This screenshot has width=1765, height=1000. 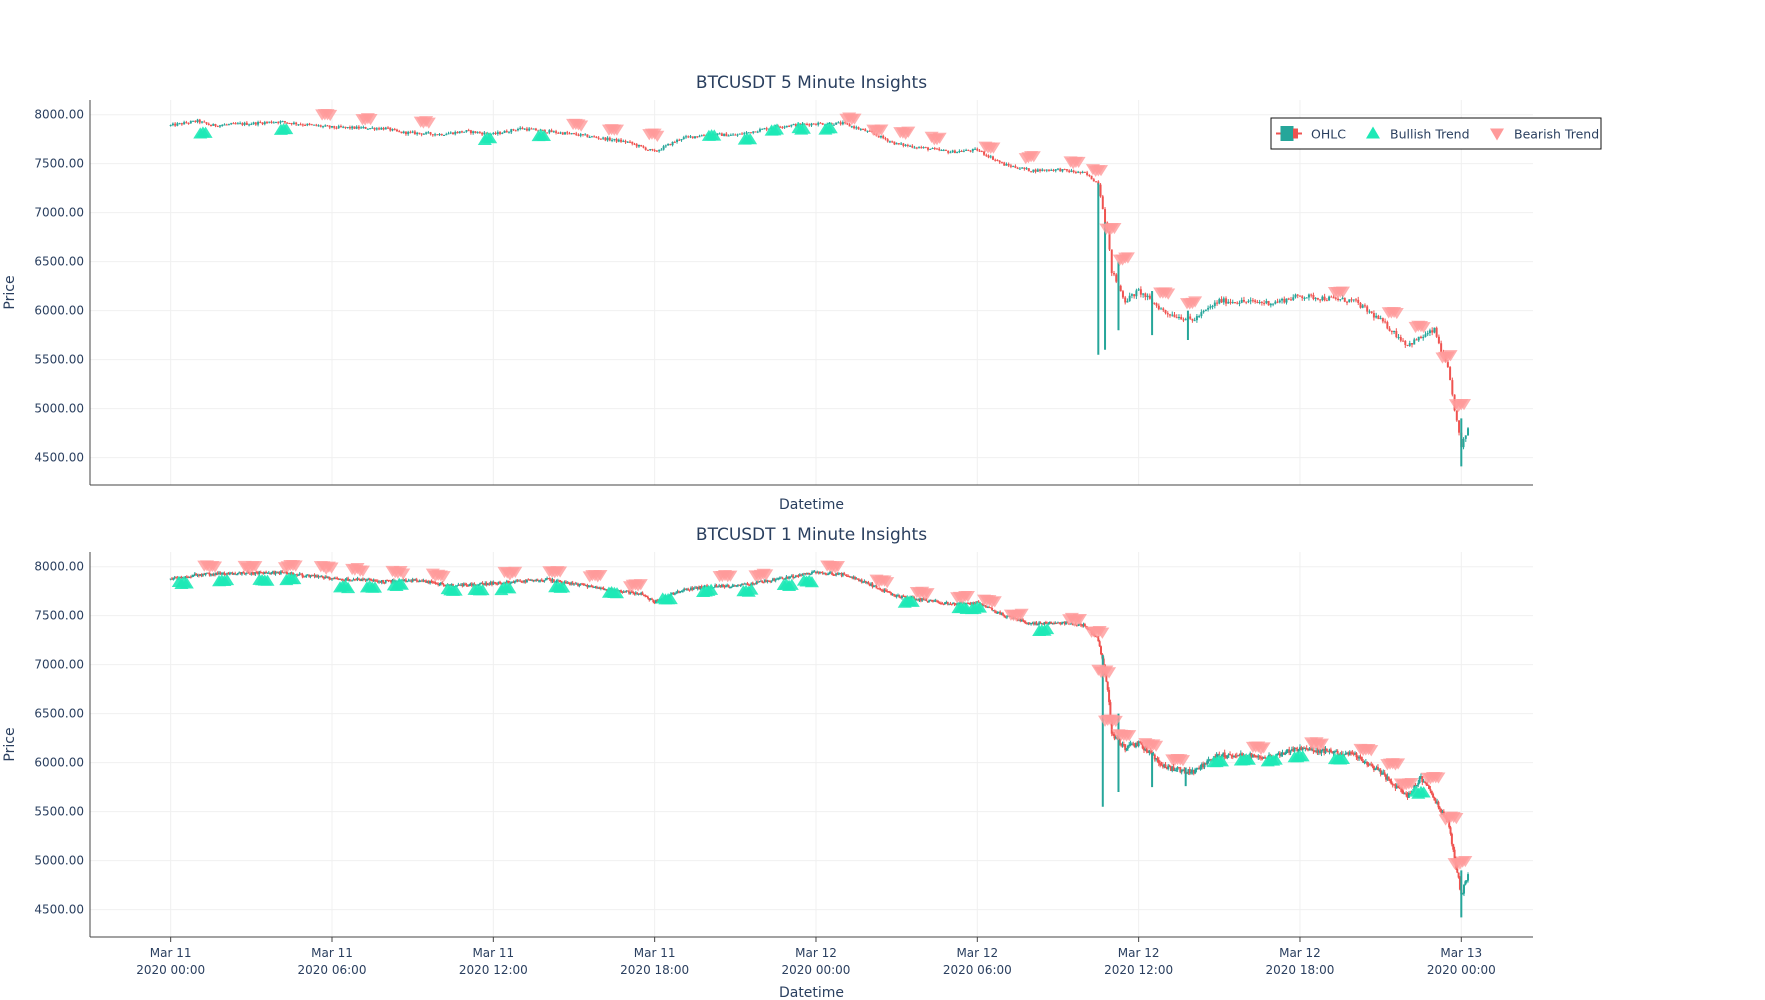 What do you see at coordinates (1311, 134) in the screenshot?
I see `legend-item-ohlc: OHLC` at bounding box center [1311, 134].